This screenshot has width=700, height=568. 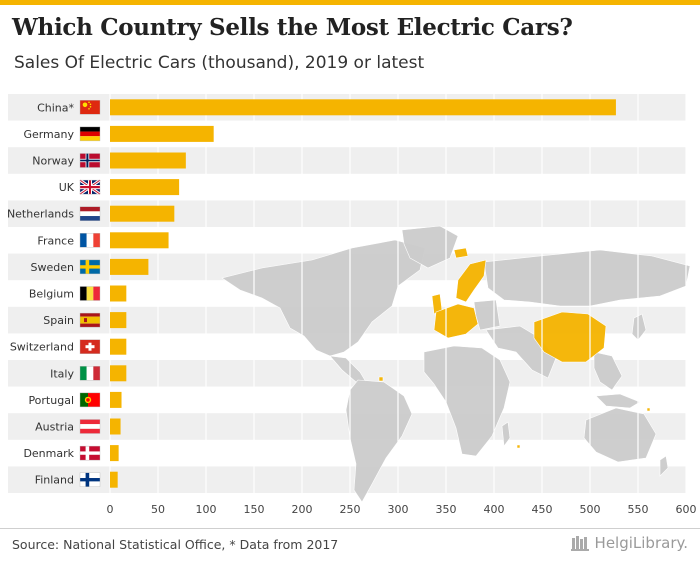 What do you see at coordinates (461, 253) in the screenshot?
I see `map-iceland` at bounding box center [461, 253].